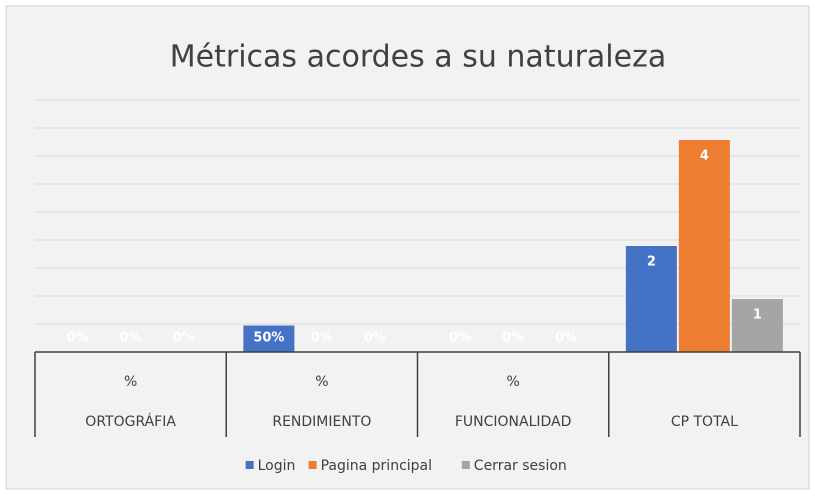  What do you see at coordinates (277, 466) in the screenshot?
I see `legend-label: Login` at bounding box center [277, 466].